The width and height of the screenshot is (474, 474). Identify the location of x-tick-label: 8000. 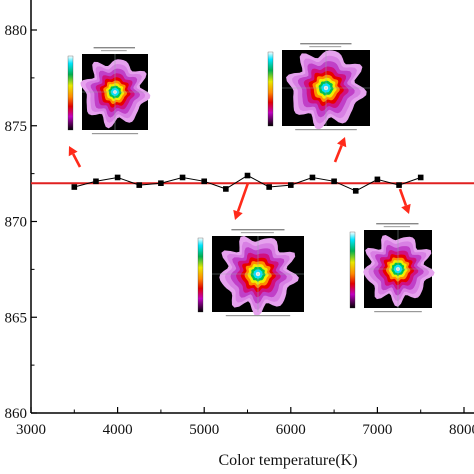
(461, 430).